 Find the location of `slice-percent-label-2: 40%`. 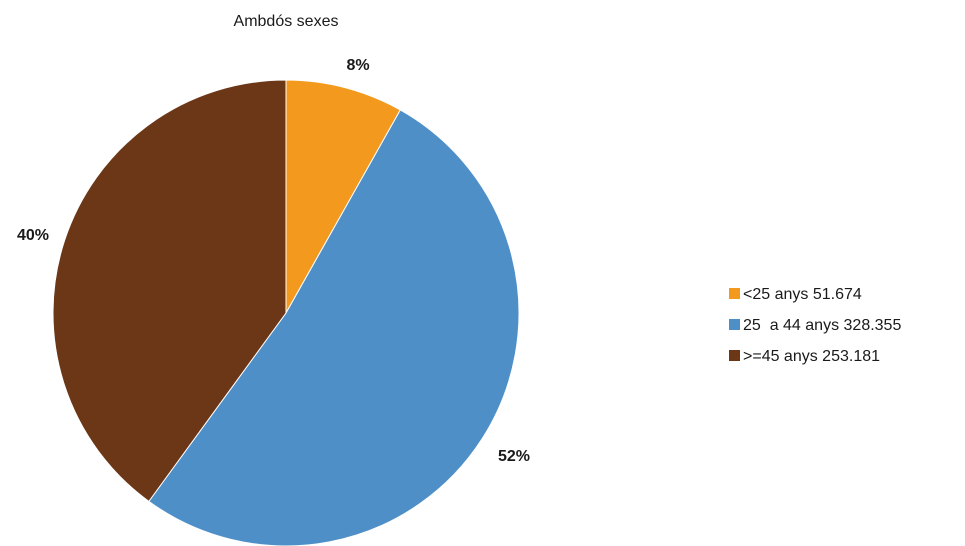

slice-percent-label-2: 40% is located at coordinates (33, 235).